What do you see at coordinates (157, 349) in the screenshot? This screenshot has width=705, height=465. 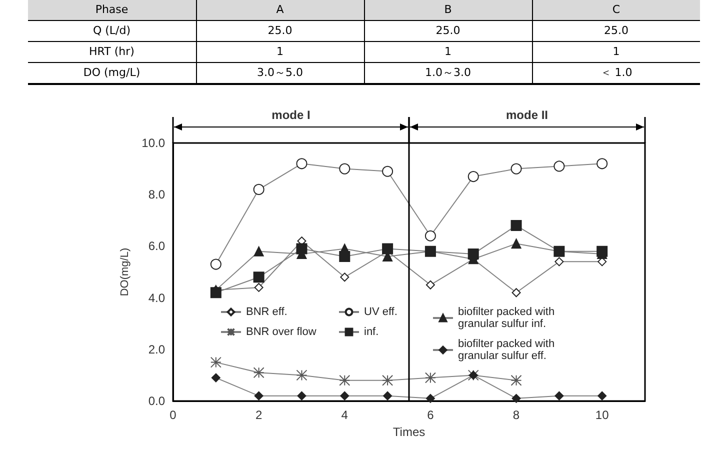 I see `y-tick-label: 2.0` at bounding box center [157, 349].